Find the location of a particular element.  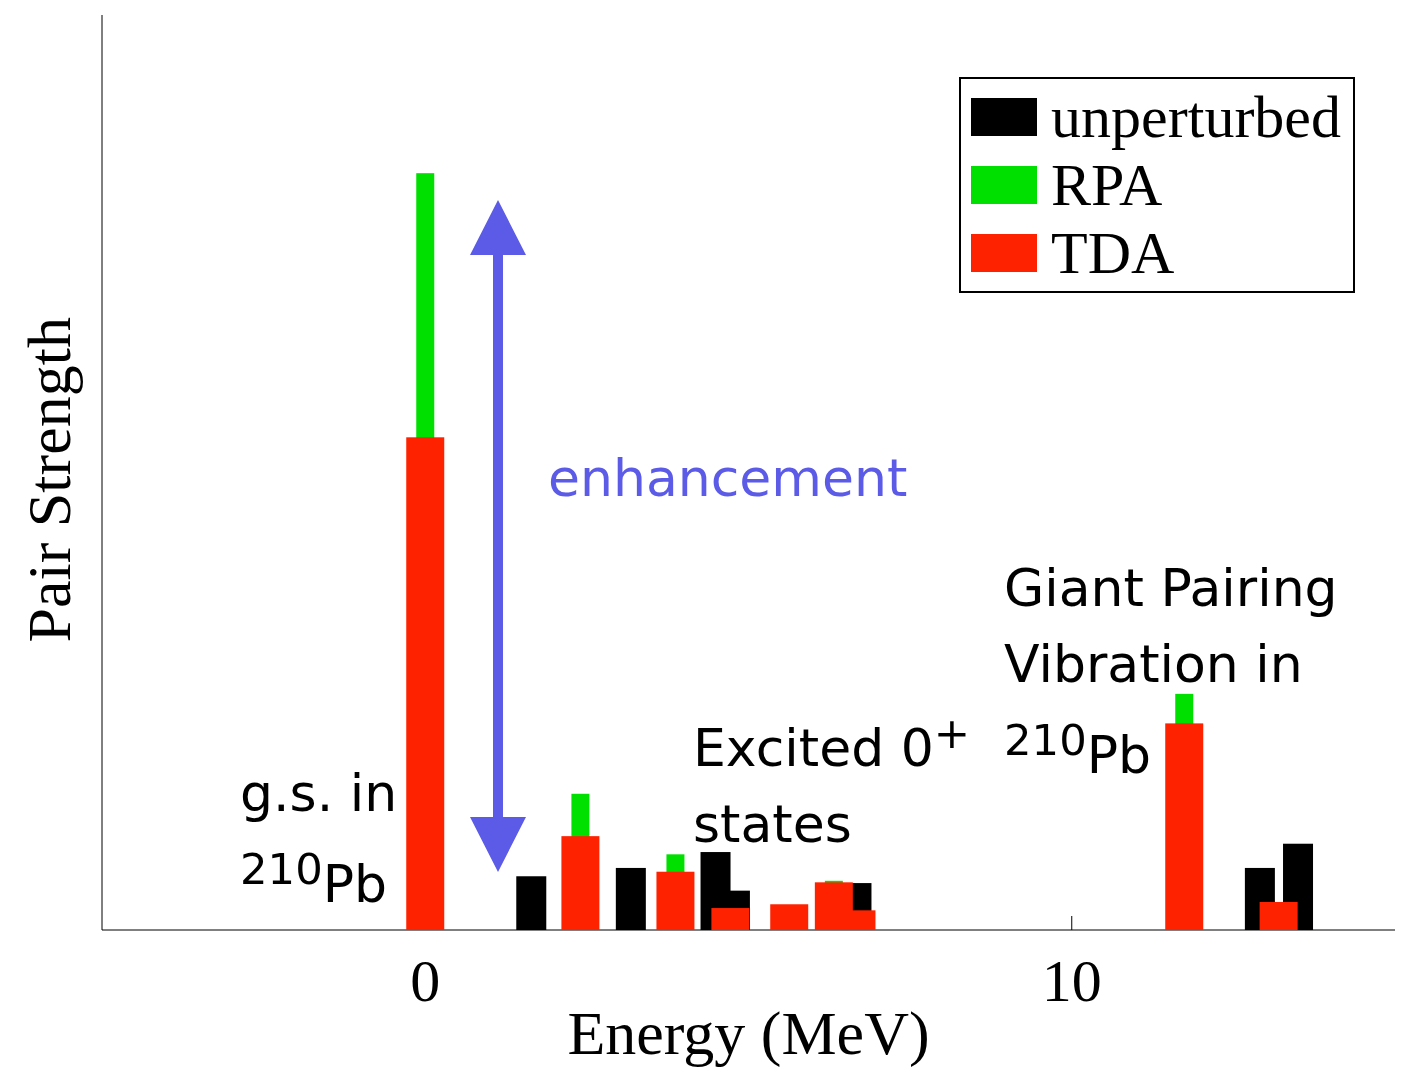

legend-label: TDA is located at coordinates (1113, 253).